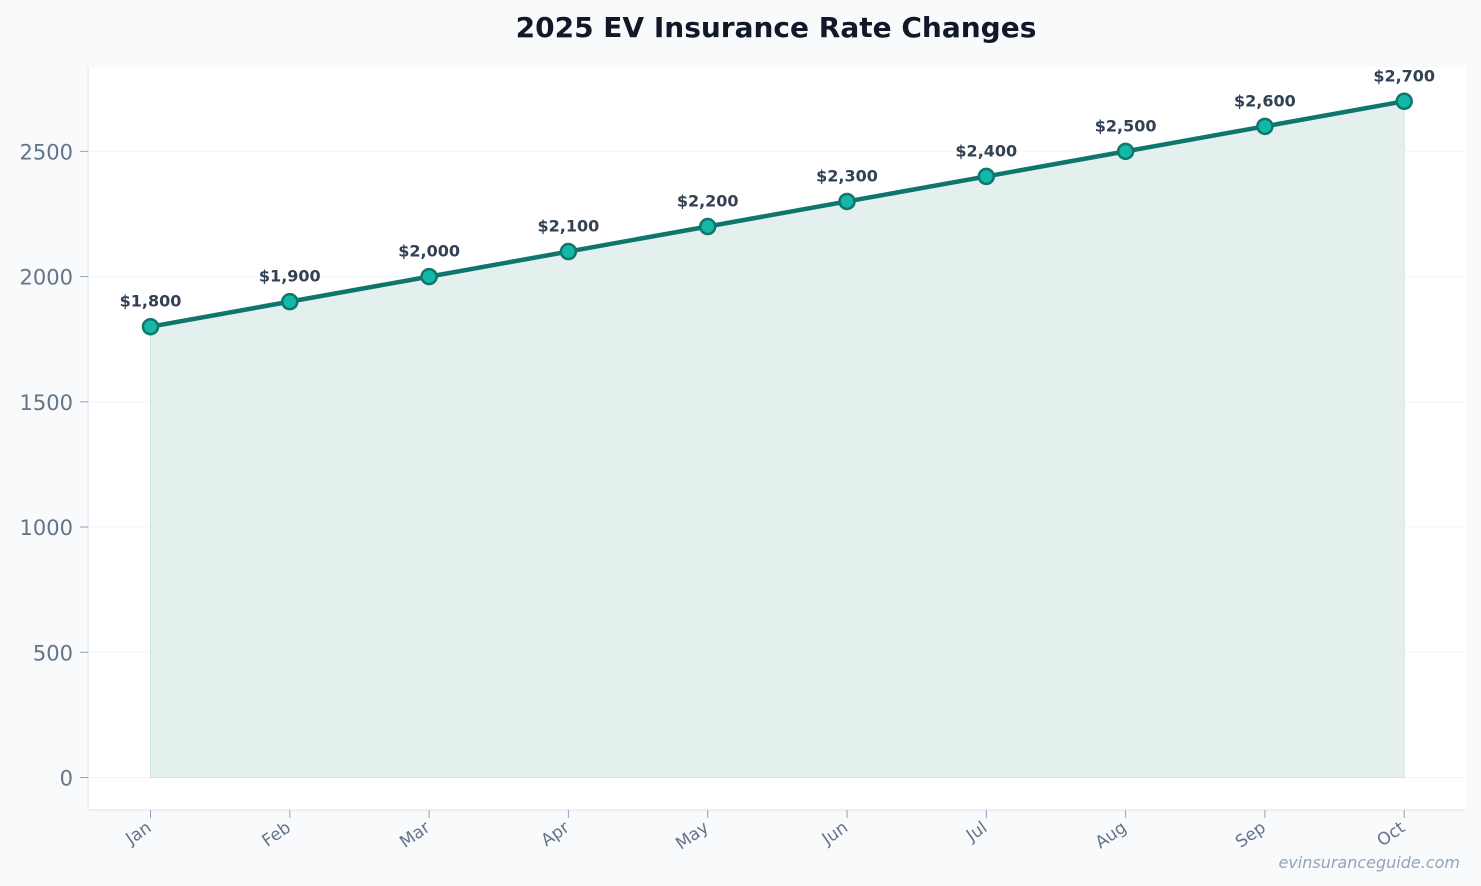 The height and width of the screenshot is (886, 1481). What do you see at coordinates (976, 832) in the screenshot?
I see `x-tick-label: Jul` at bounding box center [976, 832].